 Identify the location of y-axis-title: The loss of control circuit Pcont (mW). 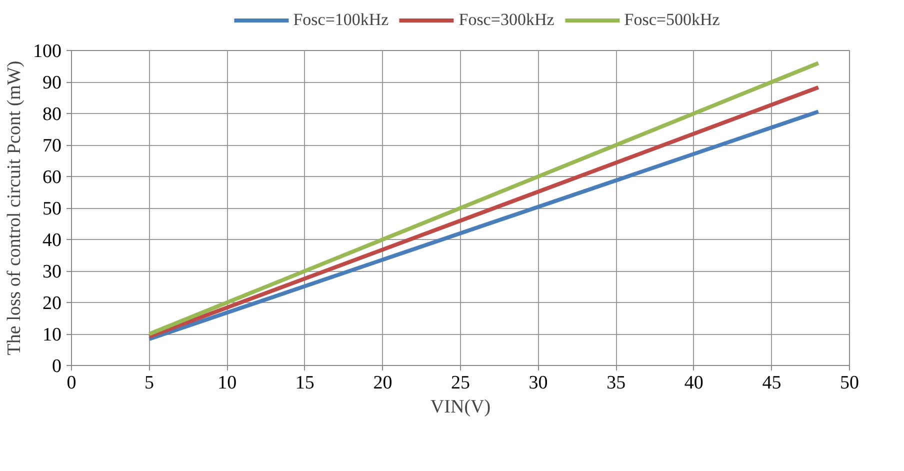
(14, 208).